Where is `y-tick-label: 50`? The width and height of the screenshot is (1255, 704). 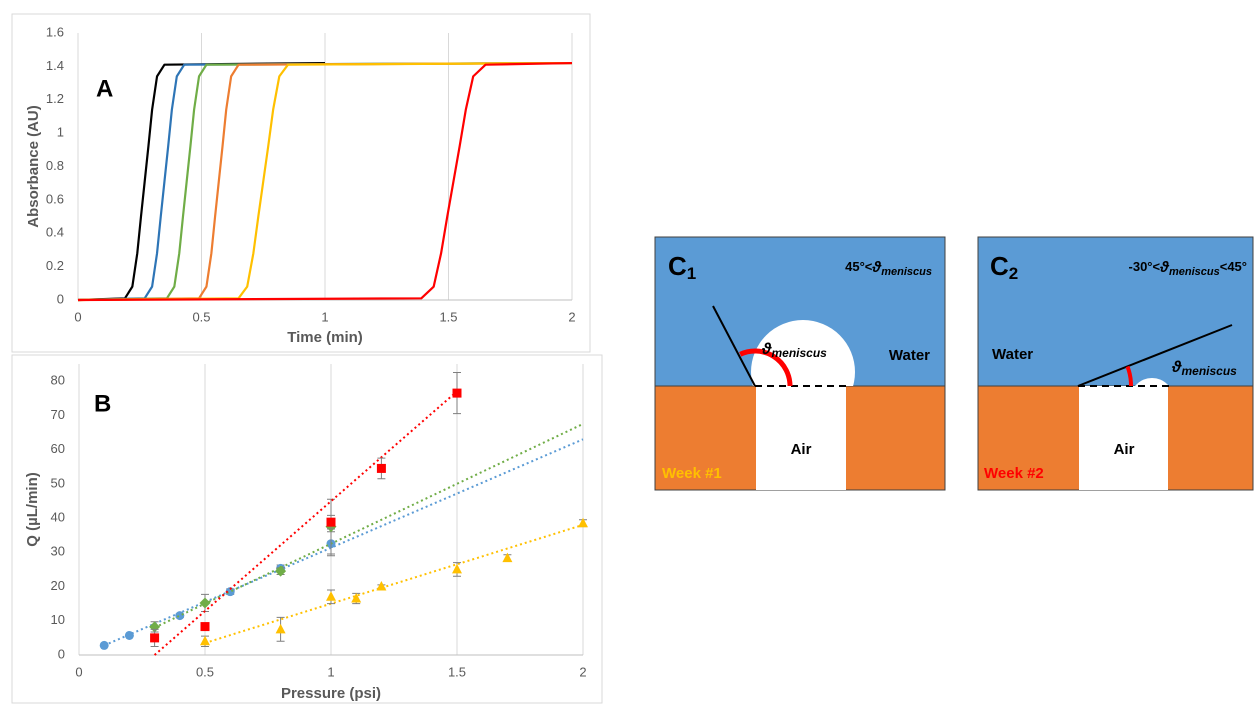
y-tick-label: 50 is located at coordinates (58, 482).